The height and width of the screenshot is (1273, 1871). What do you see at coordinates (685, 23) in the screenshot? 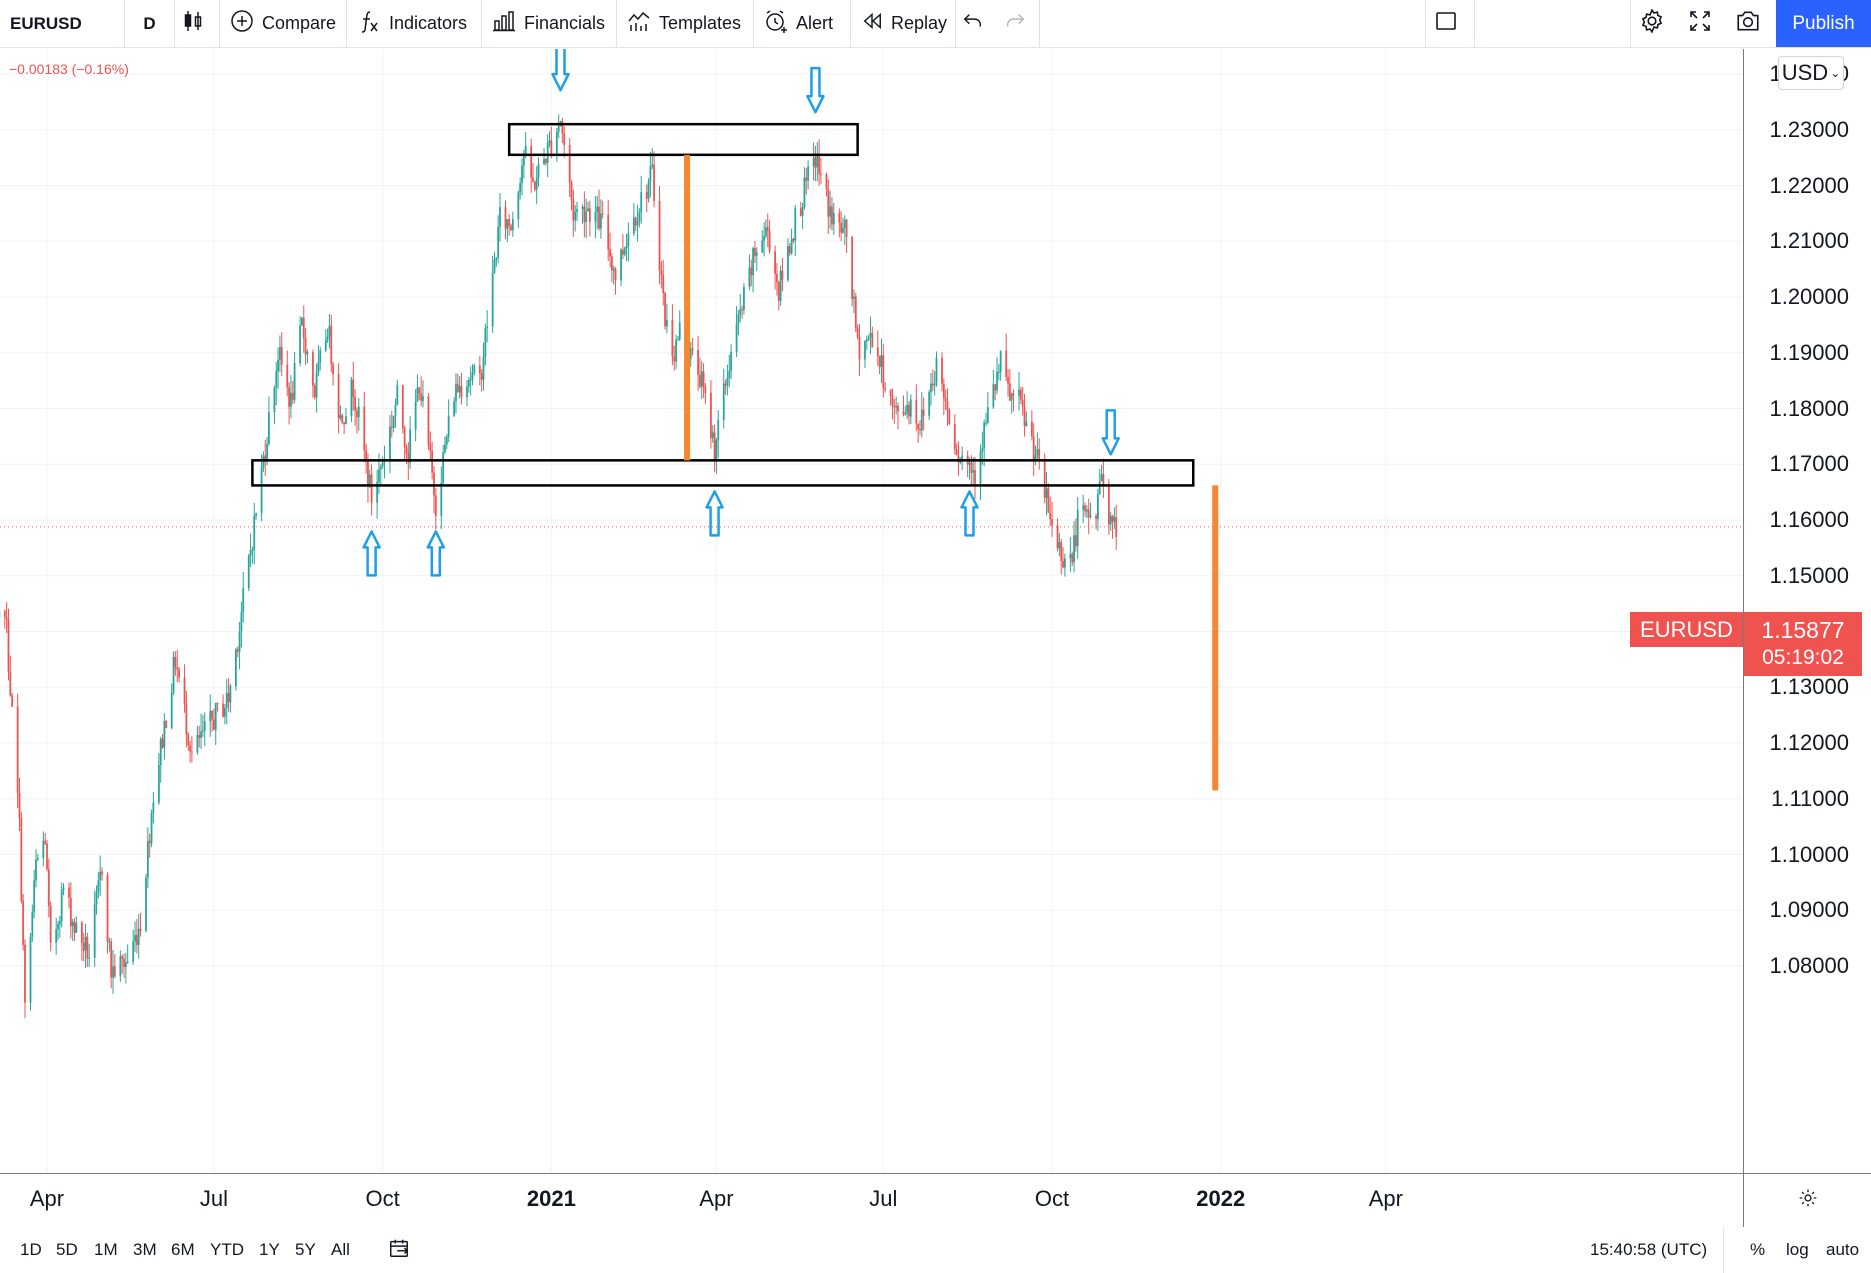
I see `templates-button: Templates` at bounding box center [685, 23].